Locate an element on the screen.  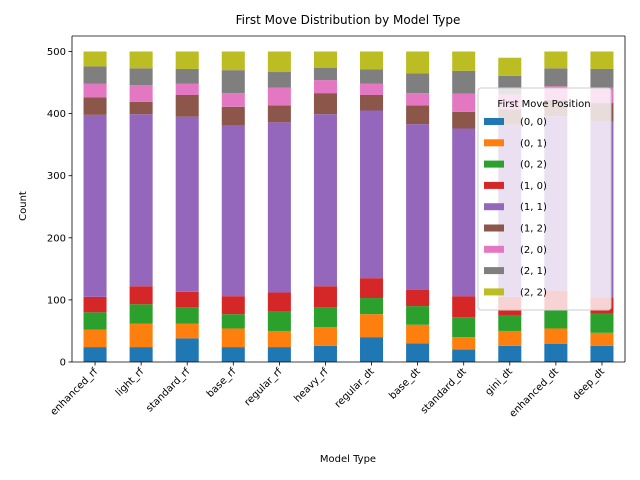
y-tick-label: 300 is located at coordinates (56, 176).